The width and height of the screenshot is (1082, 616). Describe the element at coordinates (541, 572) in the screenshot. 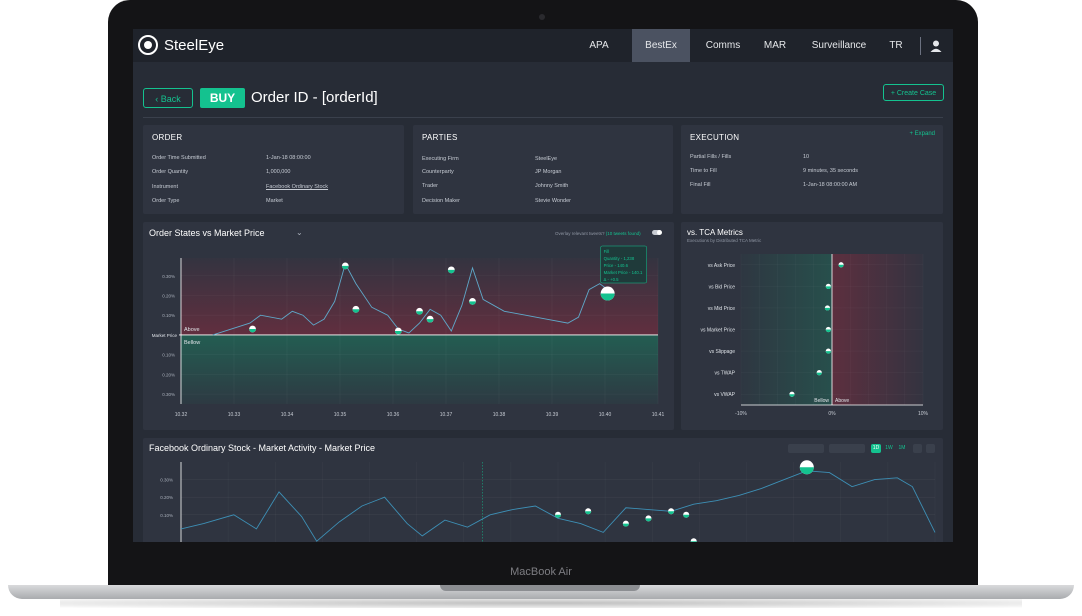

I see `model-label: MacBook Air` at that location.